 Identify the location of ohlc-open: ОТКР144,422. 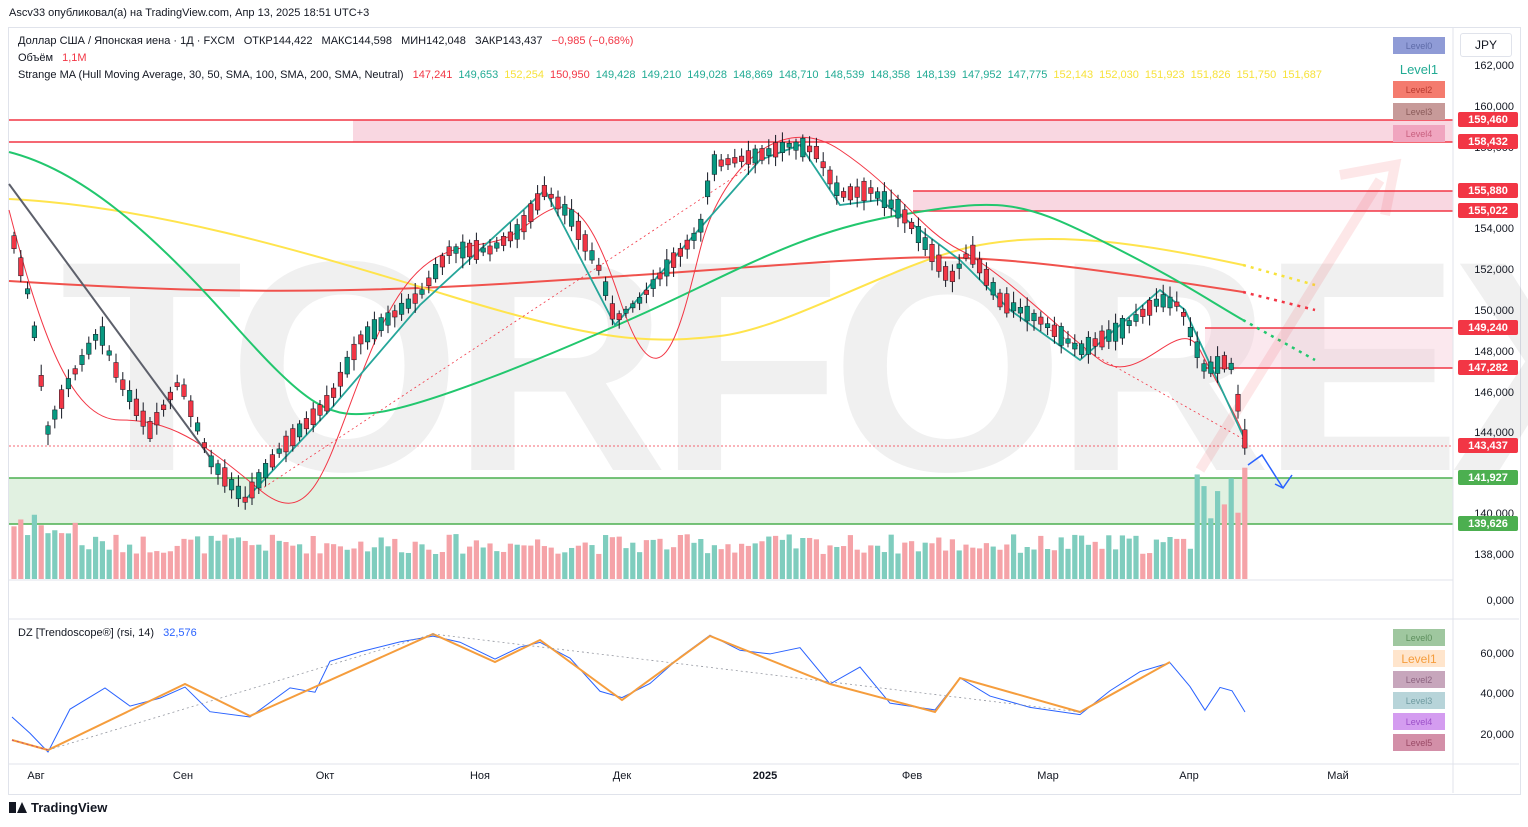
(278, 41).